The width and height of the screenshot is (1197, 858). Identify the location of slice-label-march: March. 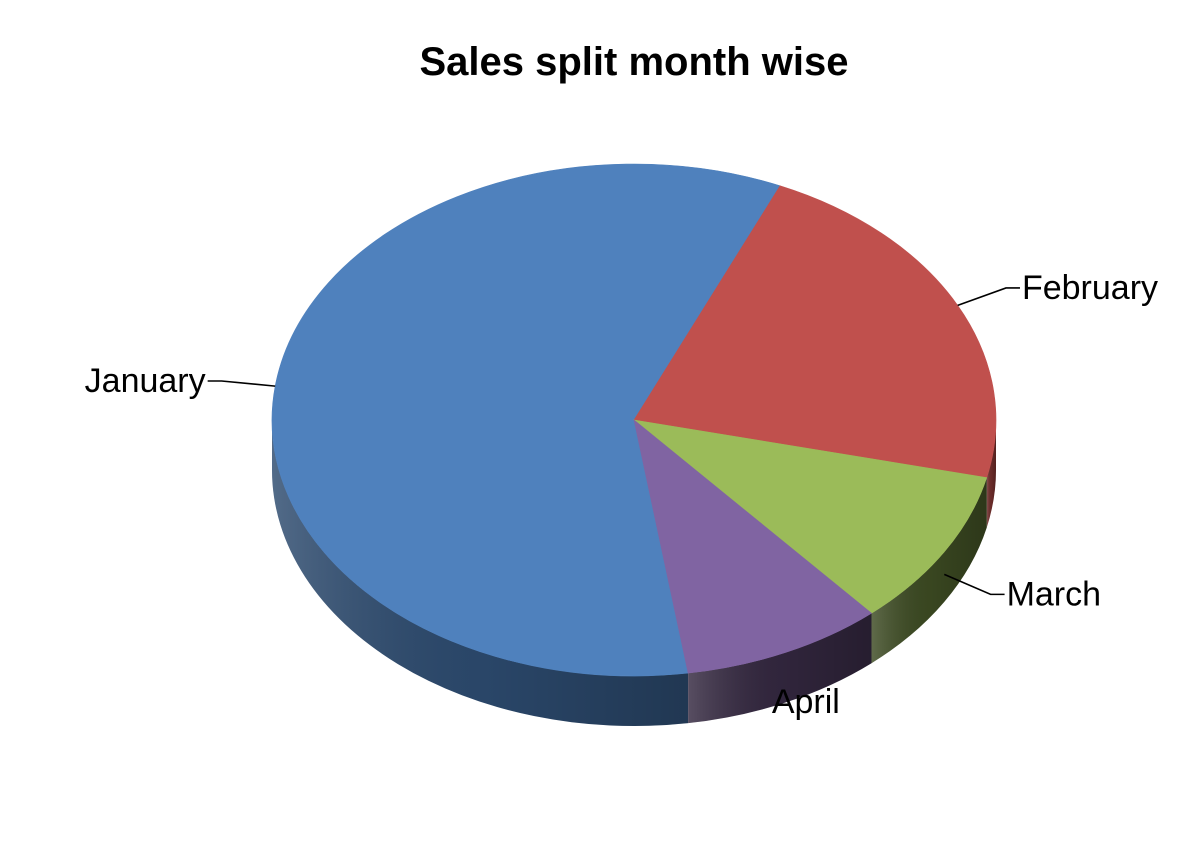
(1054, 594).